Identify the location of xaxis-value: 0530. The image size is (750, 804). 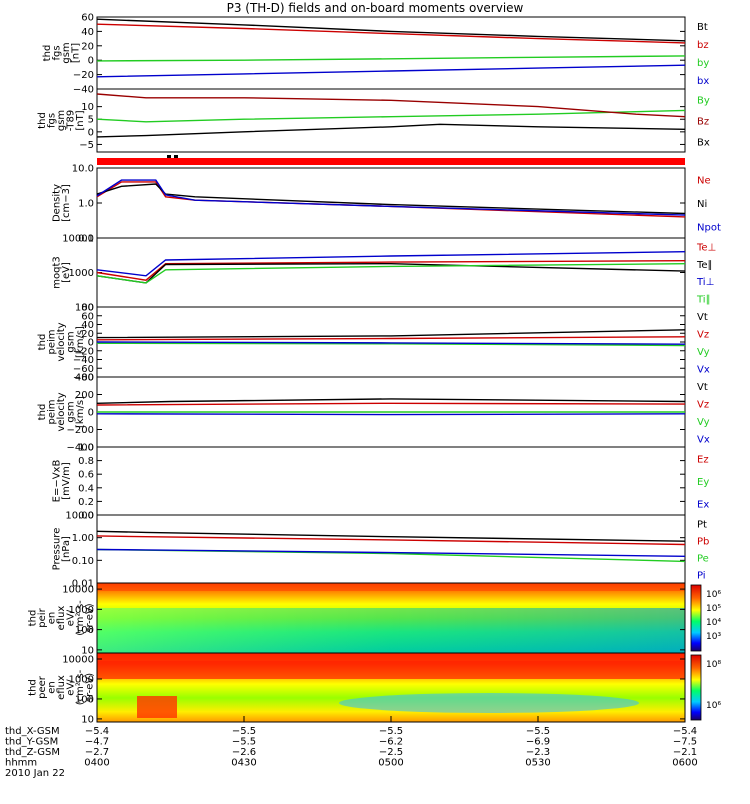
(537, 763).